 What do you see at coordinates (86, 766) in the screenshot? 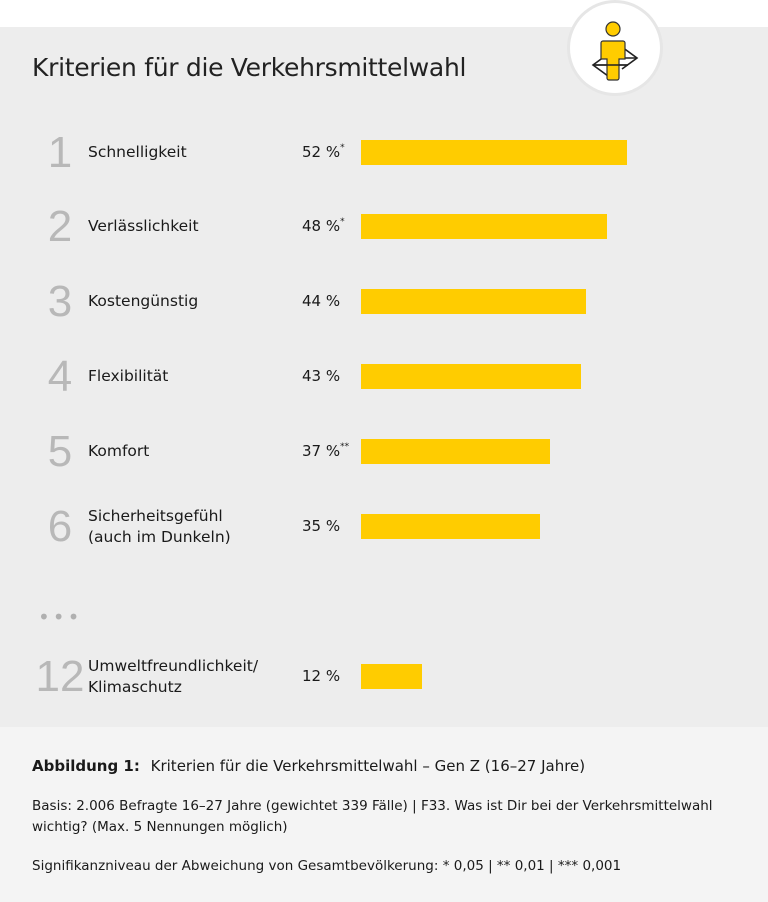
I see `figure-label: Abbildung 1:` at bounding box center [86, 766].